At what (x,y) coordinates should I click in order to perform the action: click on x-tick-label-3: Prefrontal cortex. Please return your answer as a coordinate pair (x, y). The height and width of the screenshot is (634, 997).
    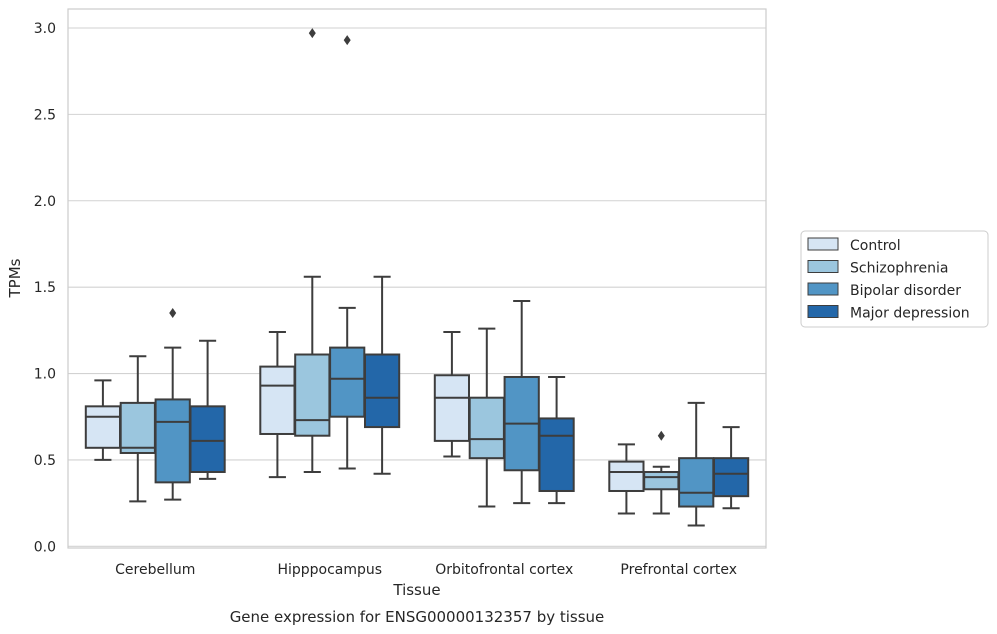
    Looking at the image, I should click on (678, 570).